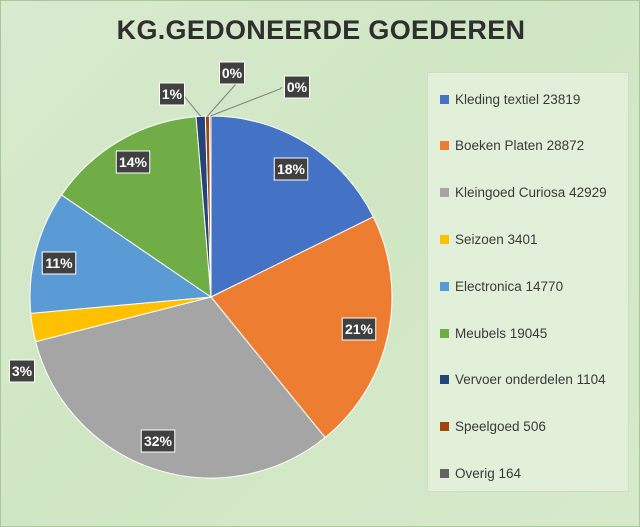 The width and height of the screenshot is (640, 527). What do you see at coordinates (501, 333) in the screenshot?
I see `legend-label: Meubels 19045` at bounding box center [501, 333].